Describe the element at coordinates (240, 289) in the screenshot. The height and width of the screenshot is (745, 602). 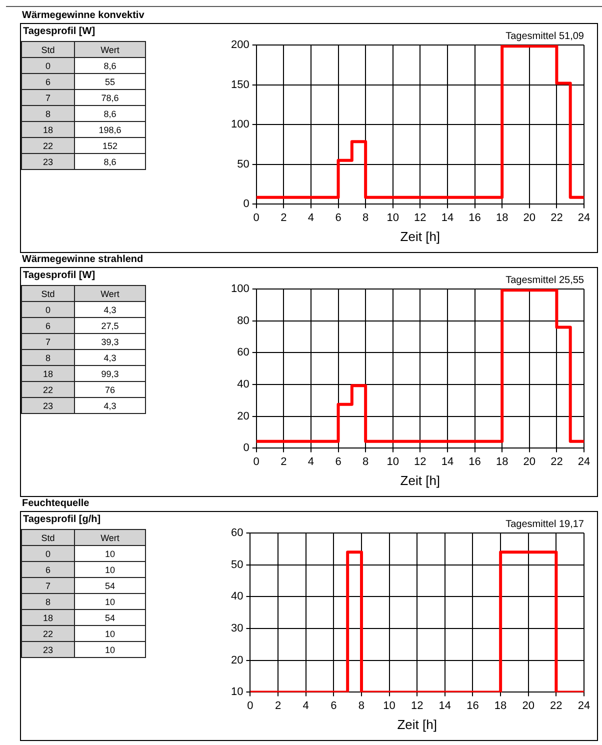
I see `y-tick-label: 100` at that location.